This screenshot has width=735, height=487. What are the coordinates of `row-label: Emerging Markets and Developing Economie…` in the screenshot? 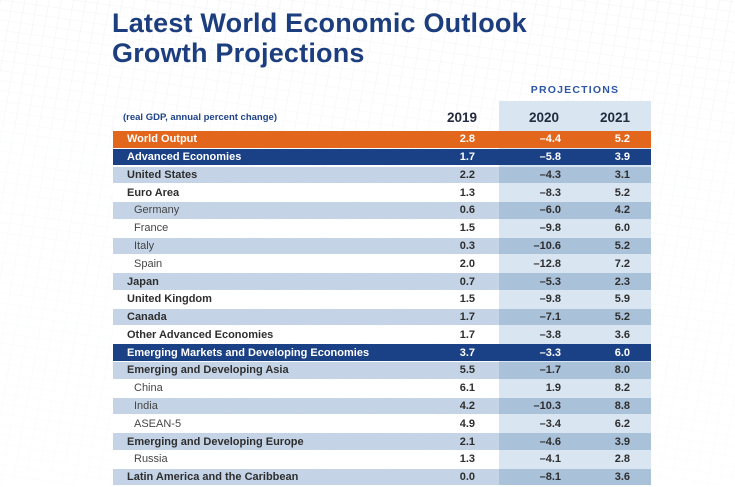 It's located at (248, 352).